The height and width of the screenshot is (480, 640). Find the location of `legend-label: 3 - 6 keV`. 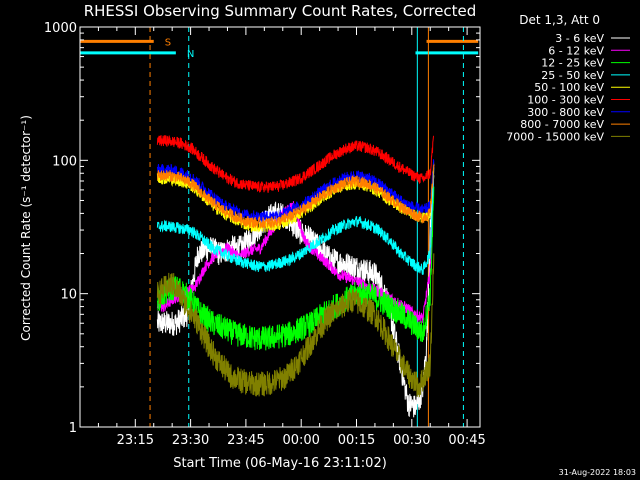

legend-label: 3 - 6 keV is located at coordinates (579, 38).